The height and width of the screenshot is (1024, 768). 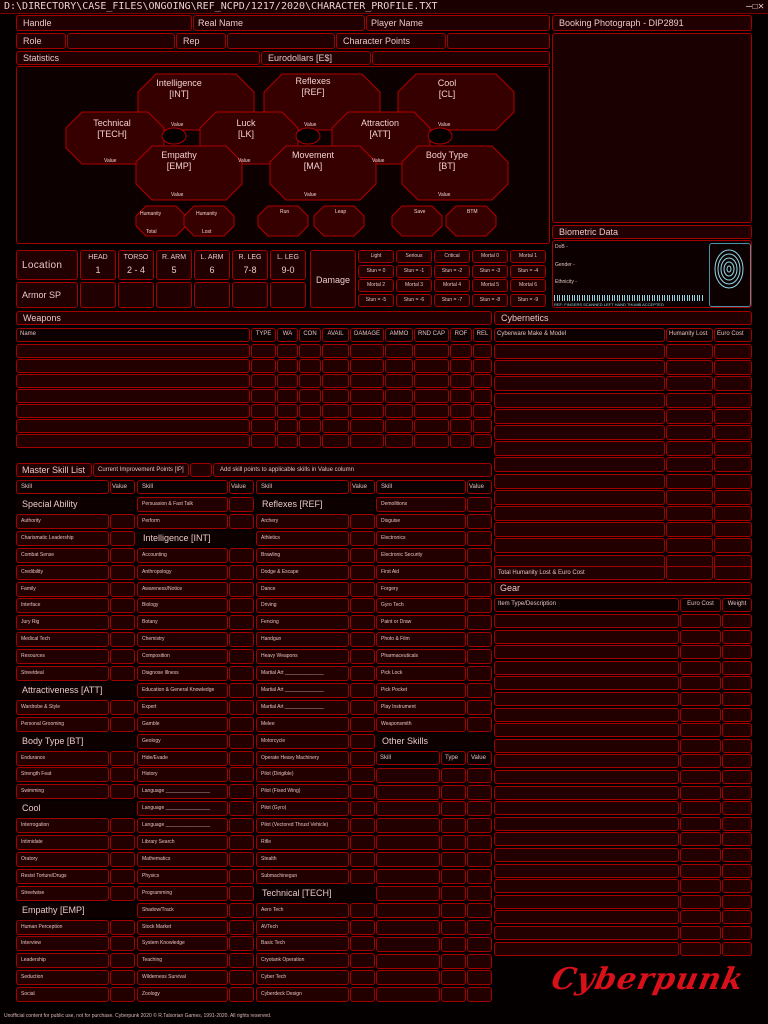 What do you see at coordinates (498, 41) in the screenshot?
I see `character-points-field` at bounding box center [498, 41].